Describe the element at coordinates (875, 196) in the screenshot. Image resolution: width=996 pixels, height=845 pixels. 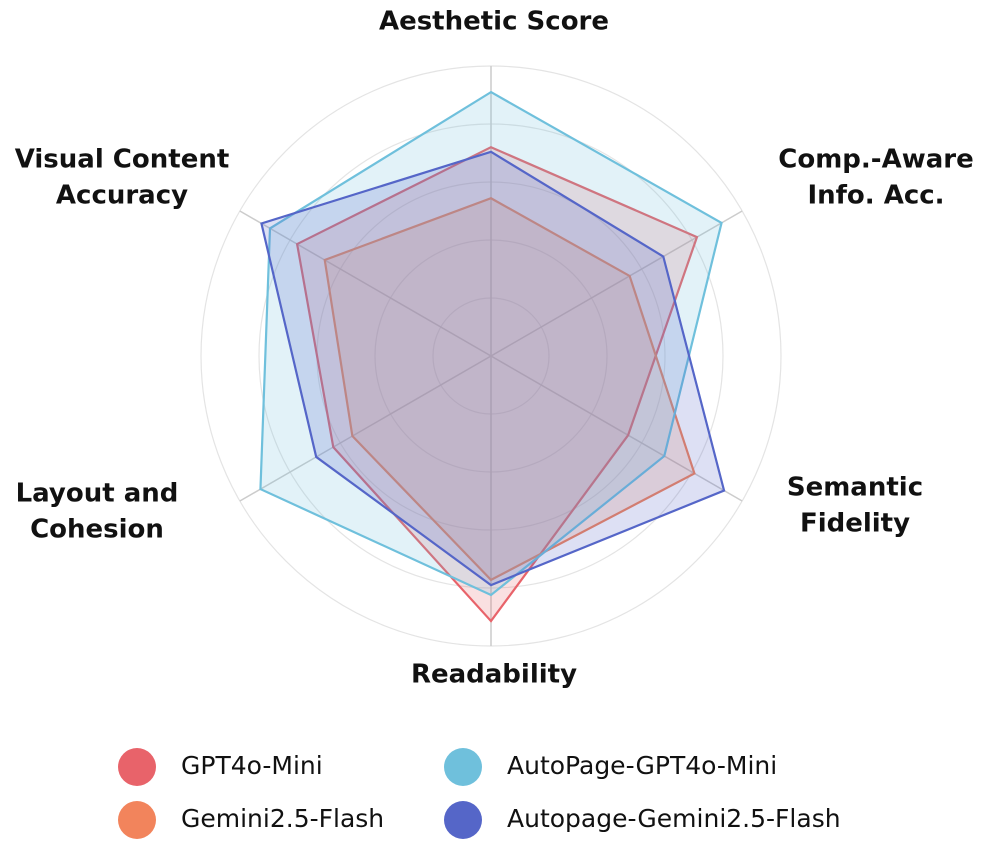
I see `axis-label: Info. Acc.` at that location.